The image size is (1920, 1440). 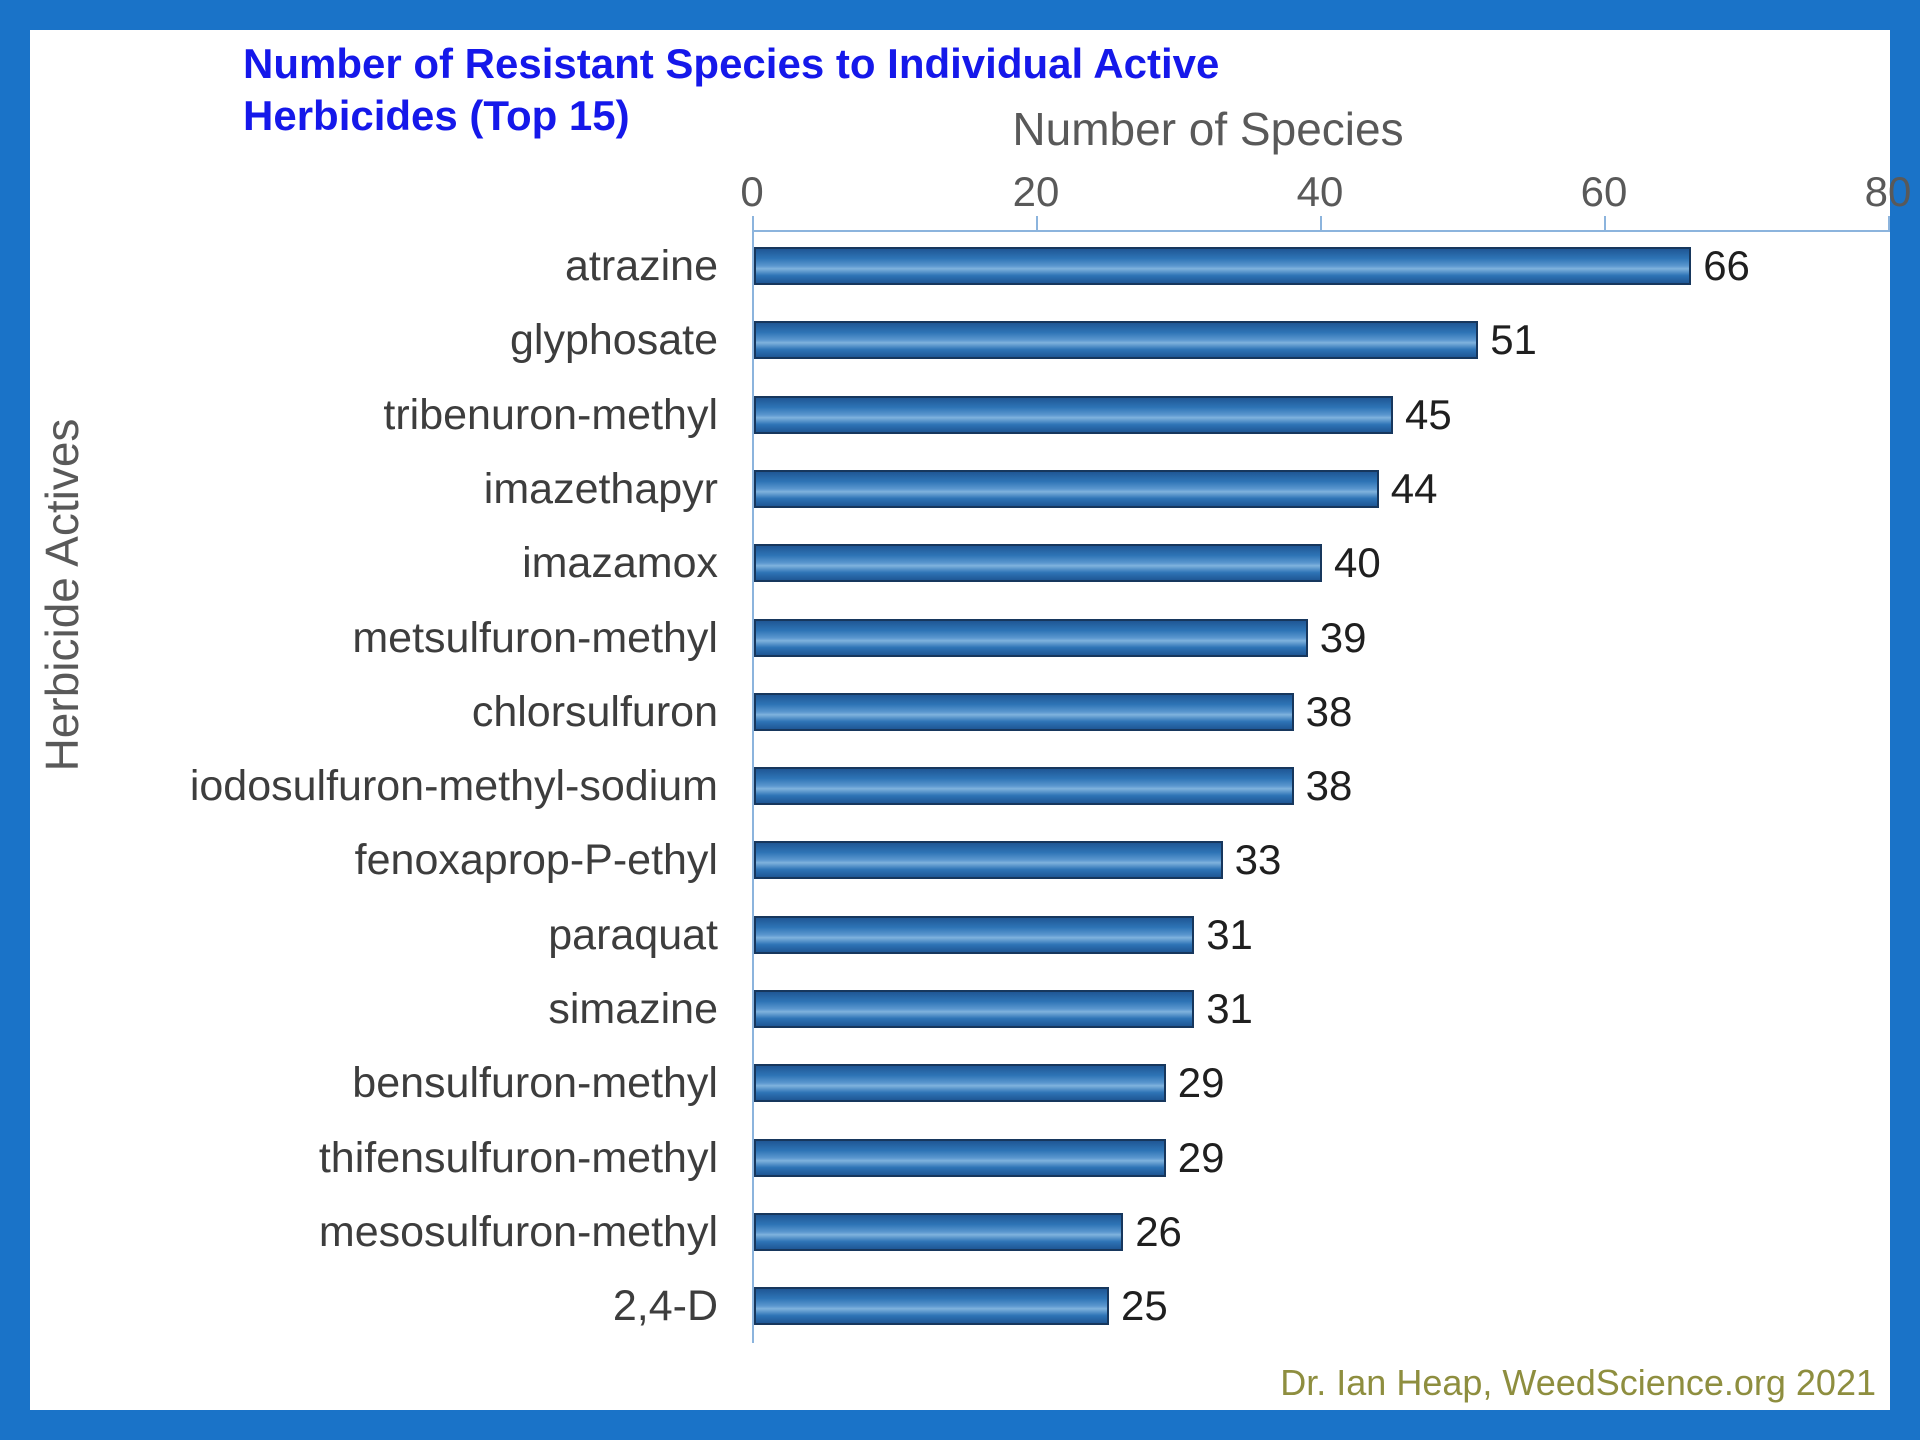 I want to click on category-label: atrazine, so click(x=641, y=266).